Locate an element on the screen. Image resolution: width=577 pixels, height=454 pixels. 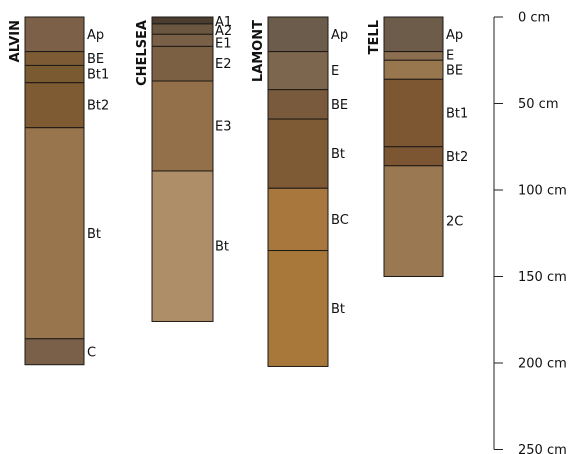
horizon-label-a2: A2 is located at coordinates (223, 31).